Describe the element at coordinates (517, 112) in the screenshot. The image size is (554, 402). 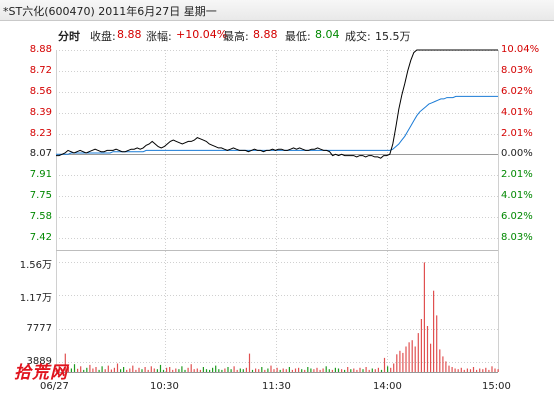
I see `percent-axis-label: 4.01%` at that location.